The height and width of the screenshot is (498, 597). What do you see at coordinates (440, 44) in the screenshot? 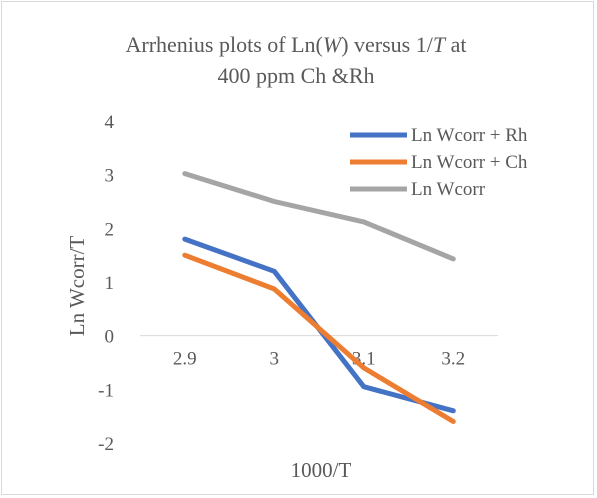
I see `title-part-4: T` at bounding box center [440, 44].